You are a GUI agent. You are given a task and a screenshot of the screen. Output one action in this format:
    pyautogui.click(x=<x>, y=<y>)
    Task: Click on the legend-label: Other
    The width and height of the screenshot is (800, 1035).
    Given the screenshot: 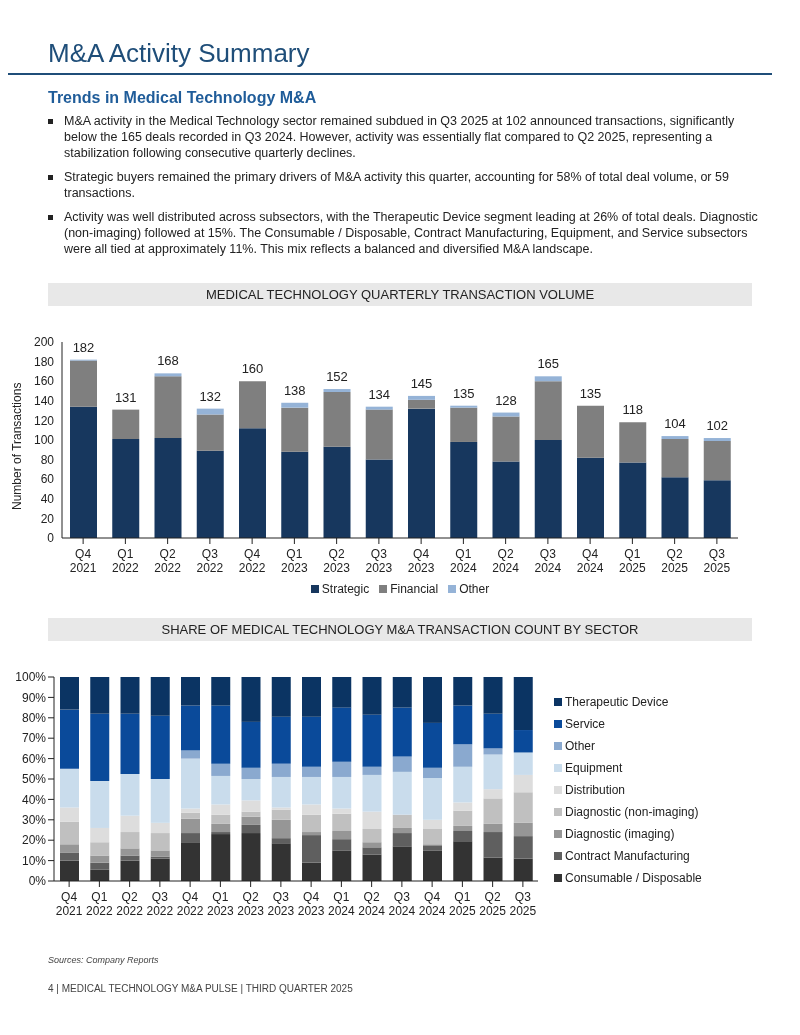 What is the action you would take?
    pyautogui.click(x=474, y=589)
    